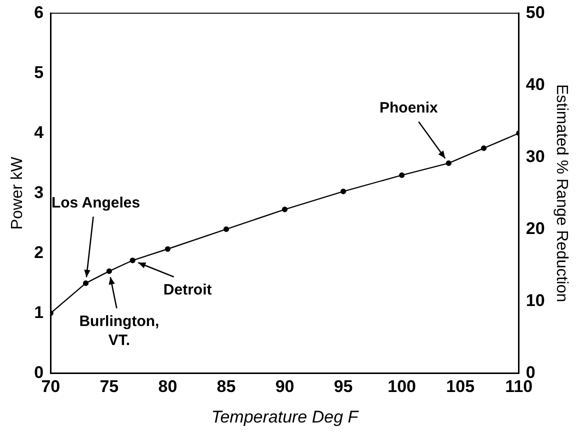 The image size is (581, 436). What do you see at coordinates (535, 84) in the screenshot?
I see `y2-tick-label: 40` at bounding box center [535, 84].